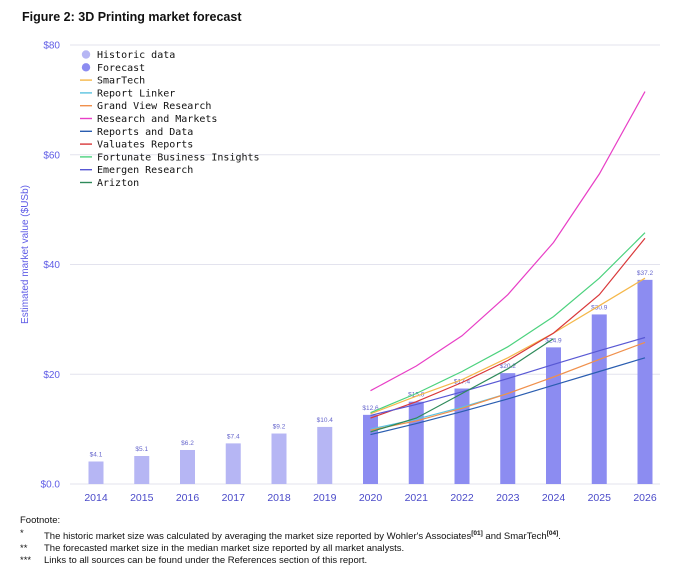  What do you see at coordinates (416, 395) in the screenshot?
I see `data-label-2021: $15.0` at bounding box center [416, 395].